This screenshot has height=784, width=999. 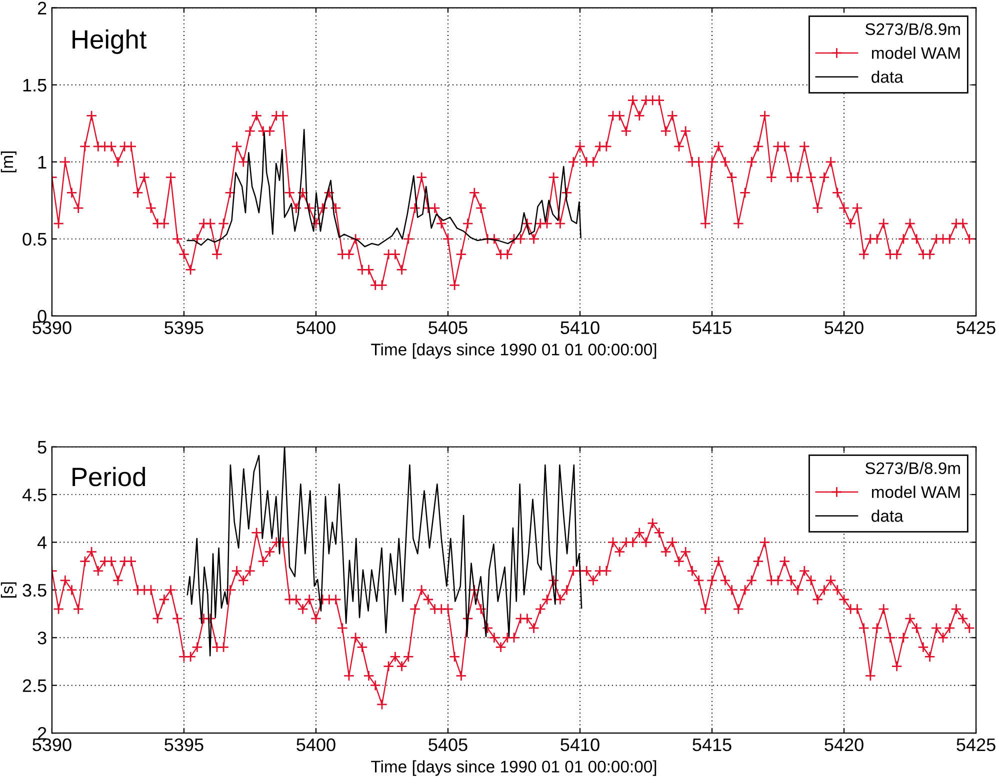 I want to click on y-axis-title: [s], so click(x=8, y=590).